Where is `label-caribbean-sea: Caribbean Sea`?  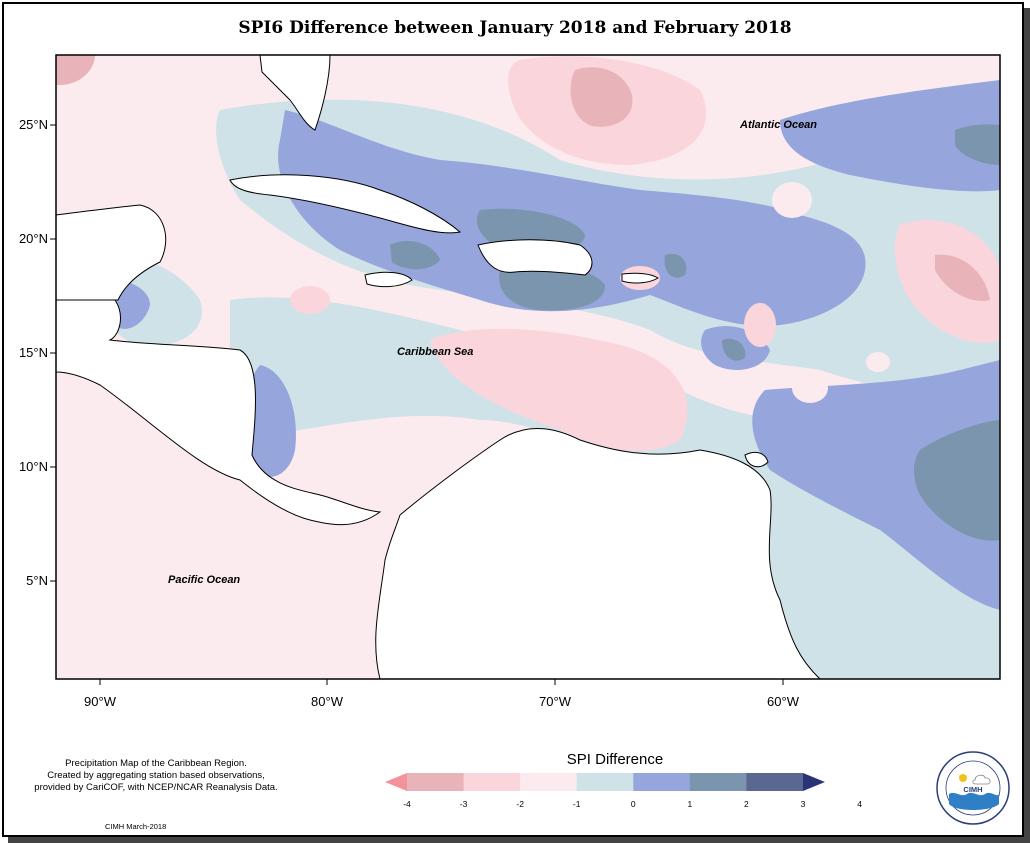 label-caribbean-sea: Caribbean Sea is located at coordinates (435, 352).